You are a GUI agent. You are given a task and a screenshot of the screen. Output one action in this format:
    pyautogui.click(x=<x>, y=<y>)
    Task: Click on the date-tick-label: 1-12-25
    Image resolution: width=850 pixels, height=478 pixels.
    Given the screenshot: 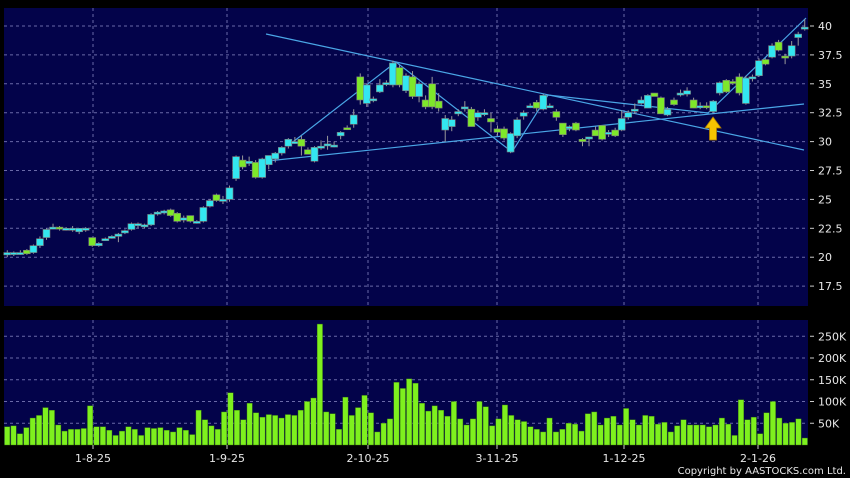 What is the action you would take?
    pyautogui.click(x=624, y=458)
    